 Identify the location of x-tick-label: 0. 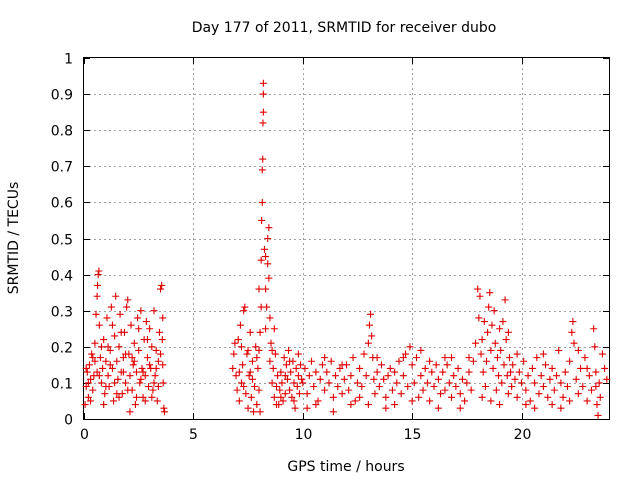
(84, 435).